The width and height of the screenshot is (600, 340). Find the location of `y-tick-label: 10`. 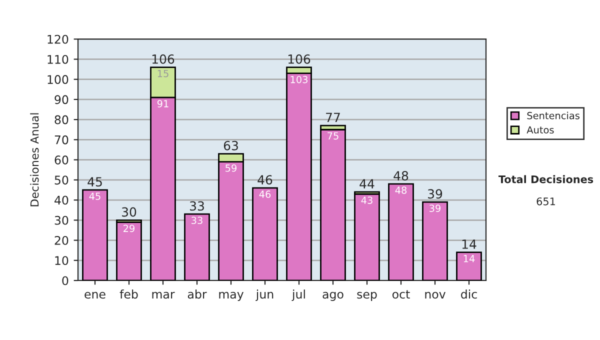

y-tick-label: 10 is located at coordinates (61, 261).